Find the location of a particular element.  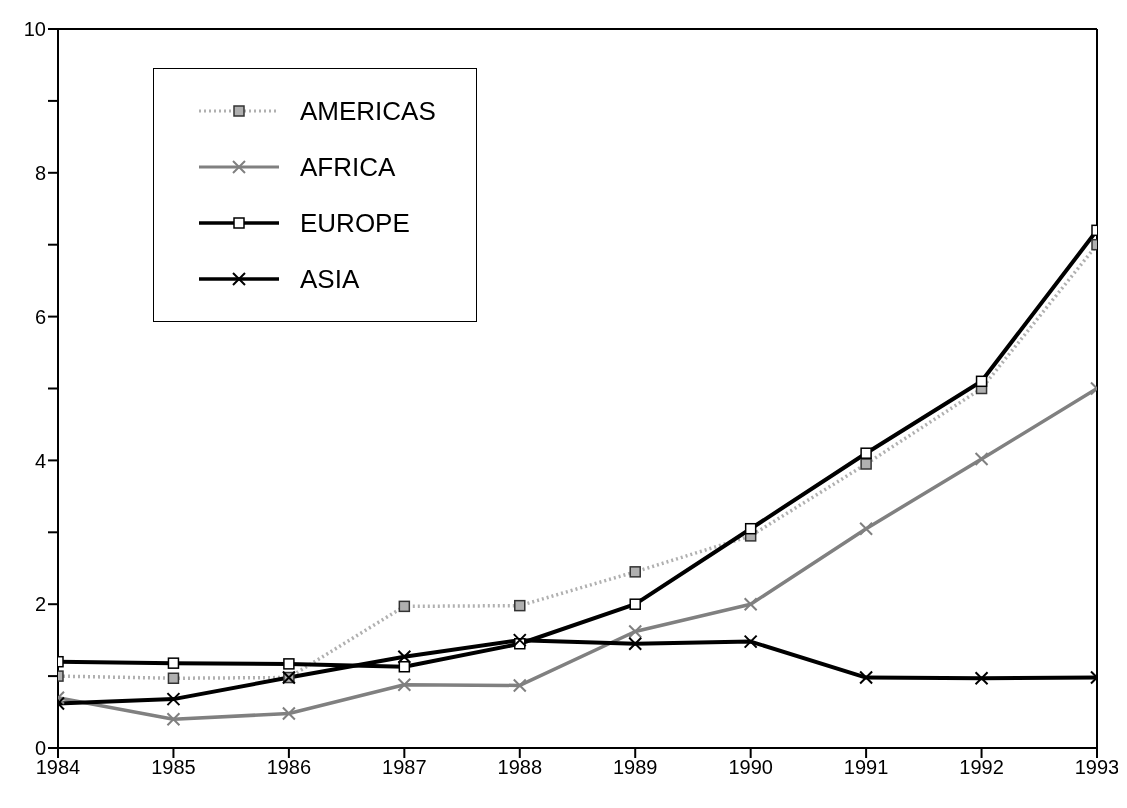

y-tick-label: 10 is located at coordinates (34, 29).